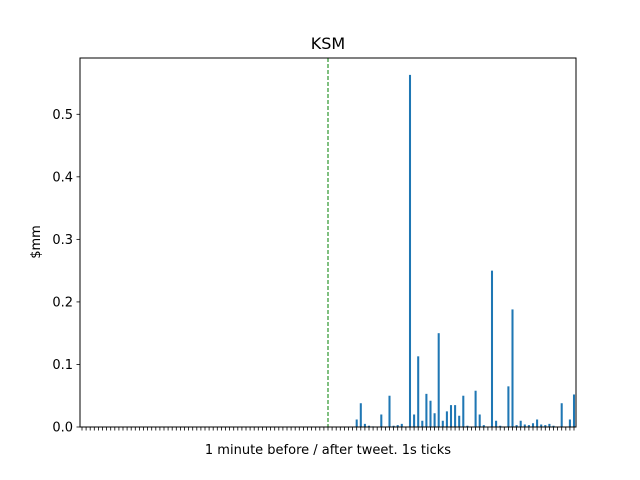 Image resolution: width=640 pixels, height=480 pixels. Describe the element at coordinates (62, 302) in the screenshot. I see `y-tick-label: 0.2` at that location.